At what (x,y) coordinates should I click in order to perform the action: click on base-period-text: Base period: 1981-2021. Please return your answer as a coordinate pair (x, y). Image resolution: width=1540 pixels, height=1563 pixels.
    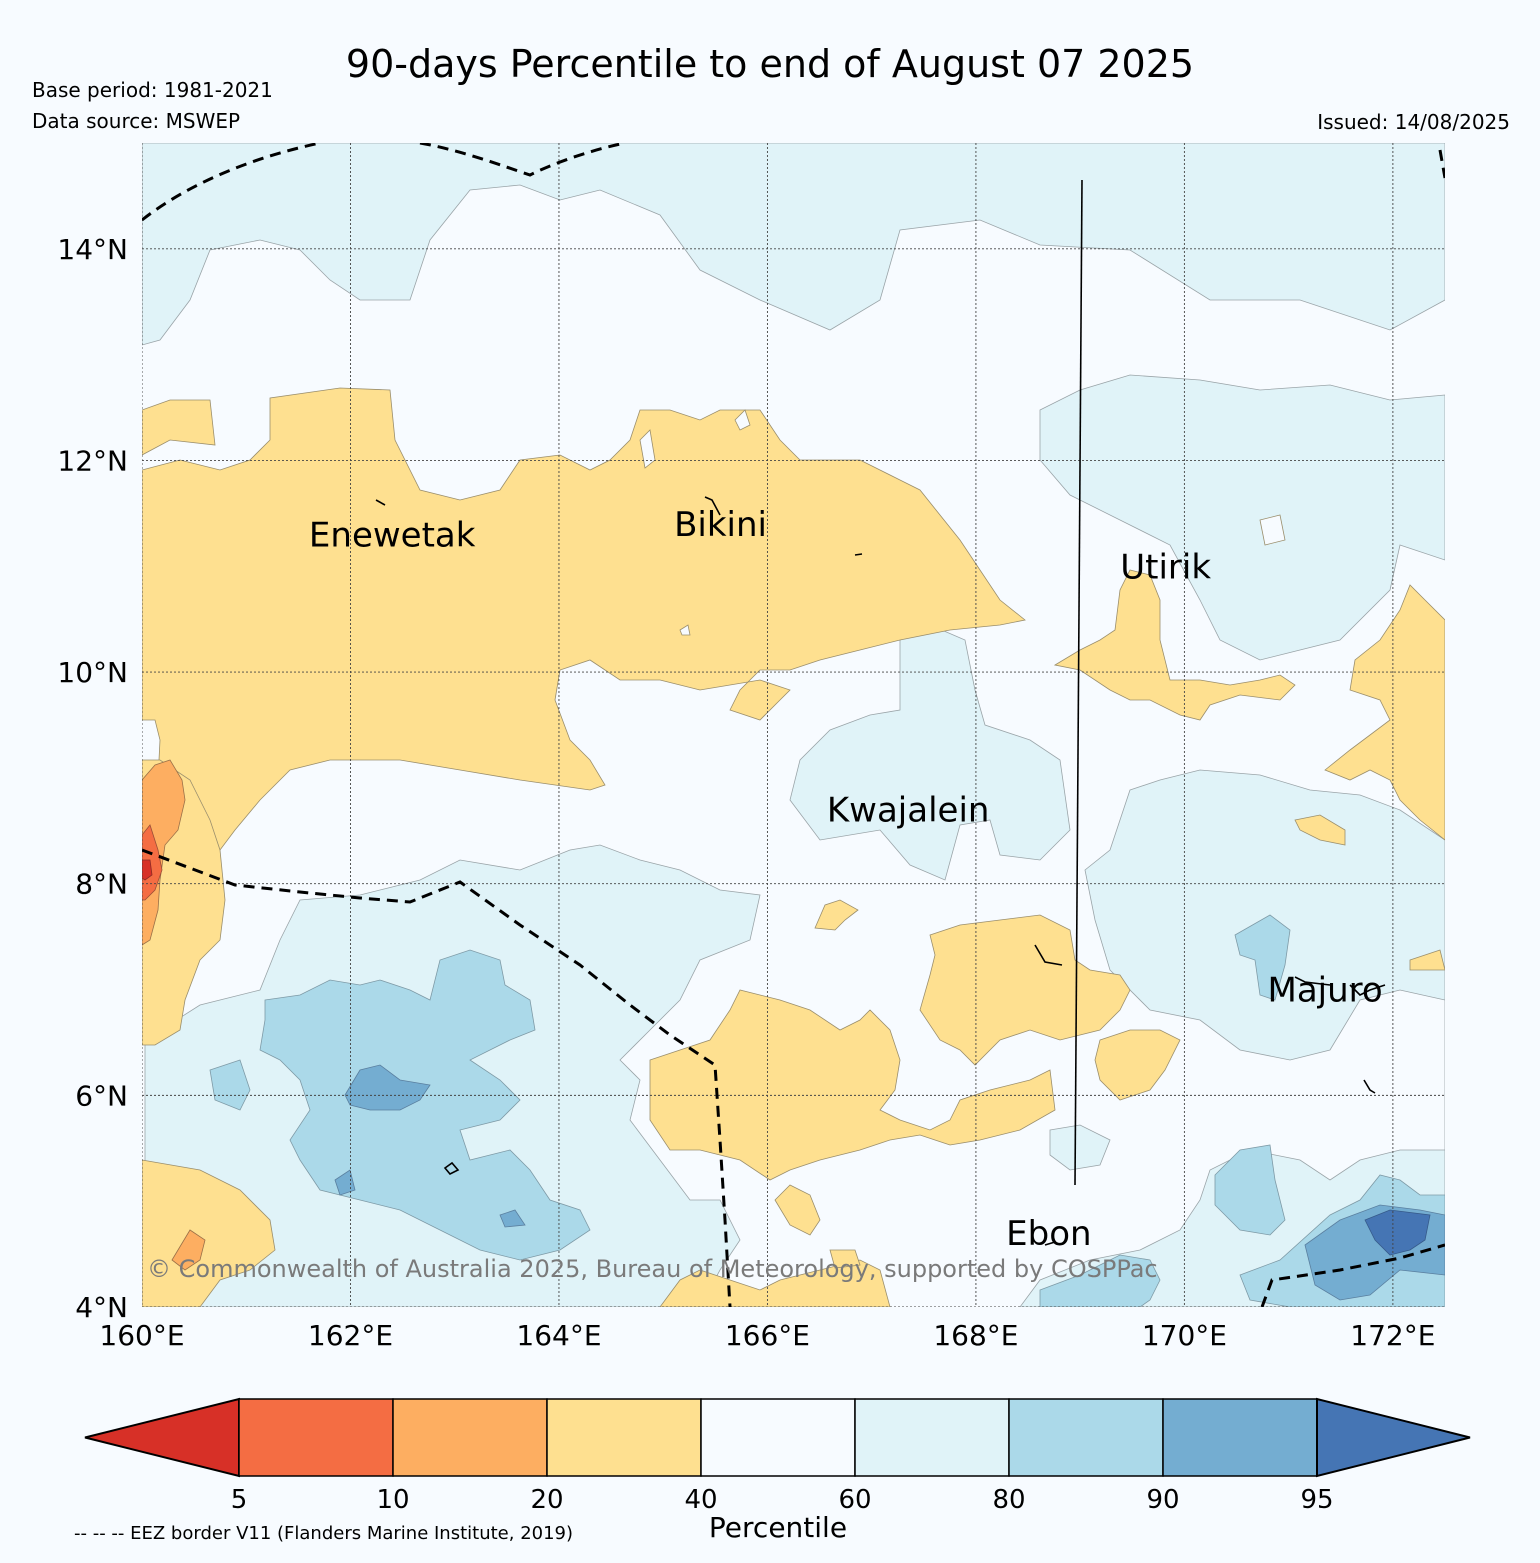
    Looking at the image, I should click on (152, 90).